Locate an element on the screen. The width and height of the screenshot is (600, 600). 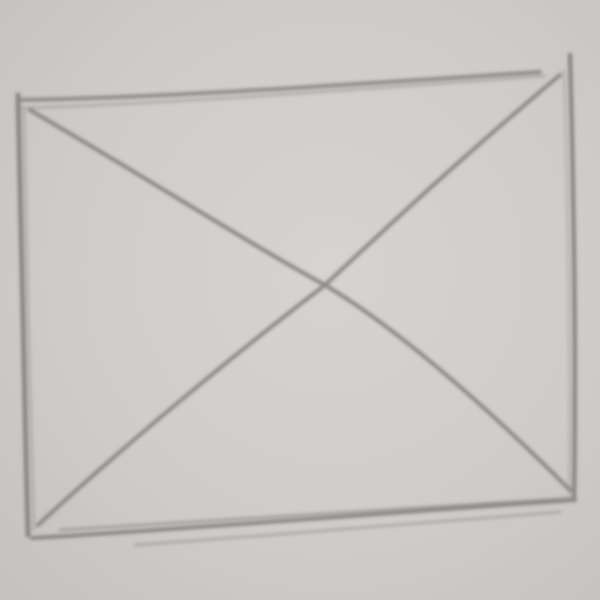
rectangle-bottom-edge is located at coordinates (303, 519).